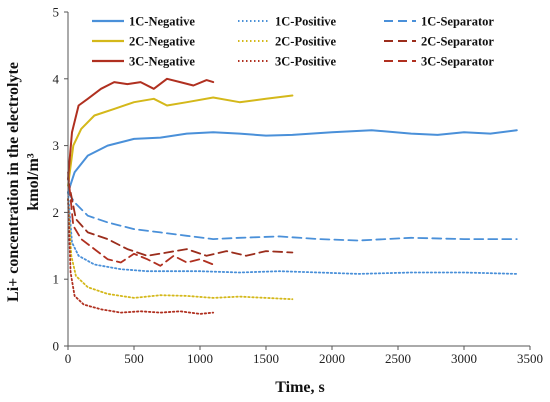 Image resolution: width=550 pixels, height=402 pixels. What do you see at coordinates (56, 12) in the screenshot?
I see `y-tick-label: 5` at bounding box center [56, 12].